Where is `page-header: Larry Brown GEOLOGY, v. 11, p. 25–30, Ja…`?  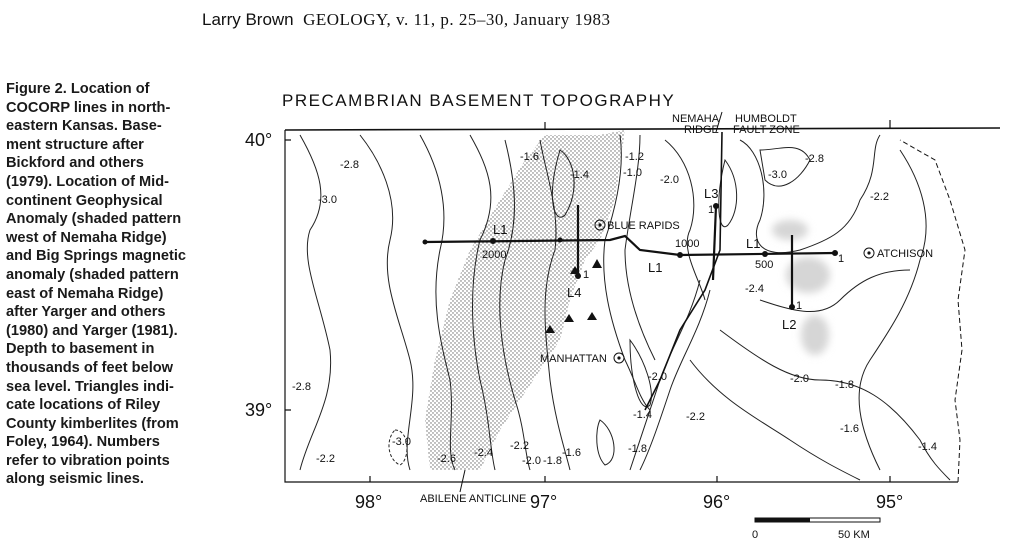 page-header: Larry Brown GEOLOGY, v. 11, p. 25–30, Ja… is located at coordinates (406, 20).